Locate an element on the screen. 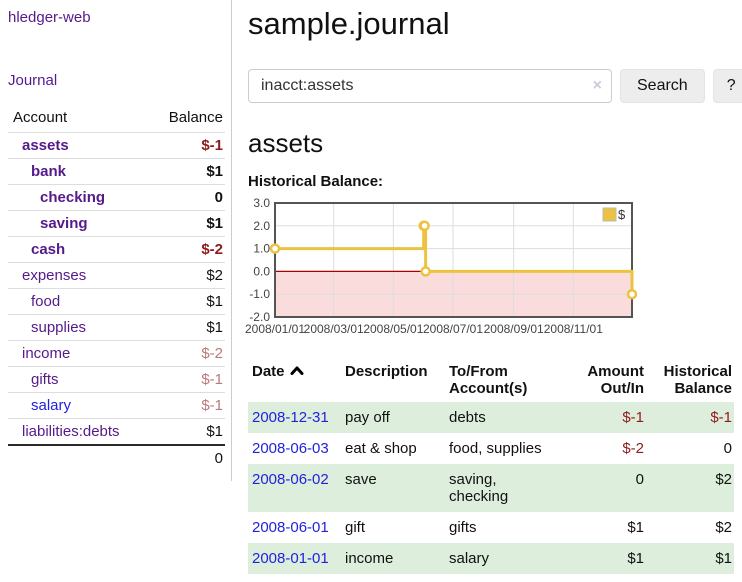 This screenshot has width=742, height=582. account-name-cell: income is located at coordinates (78, 353).